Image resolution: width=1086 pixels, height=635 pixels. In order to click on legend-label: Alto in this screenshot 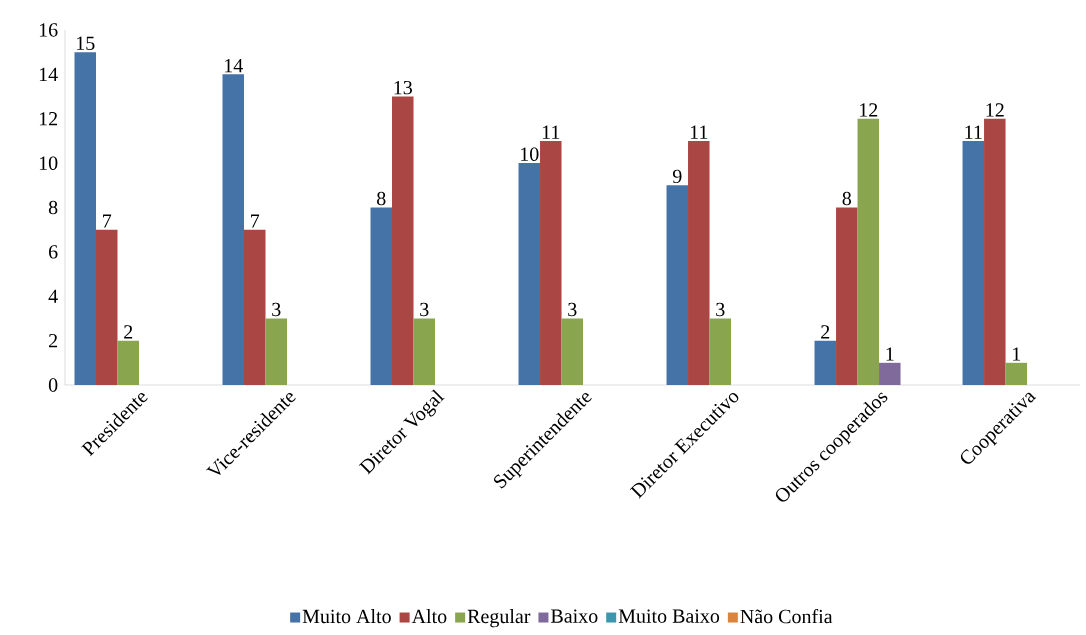, I will do `click(429, 616)`.